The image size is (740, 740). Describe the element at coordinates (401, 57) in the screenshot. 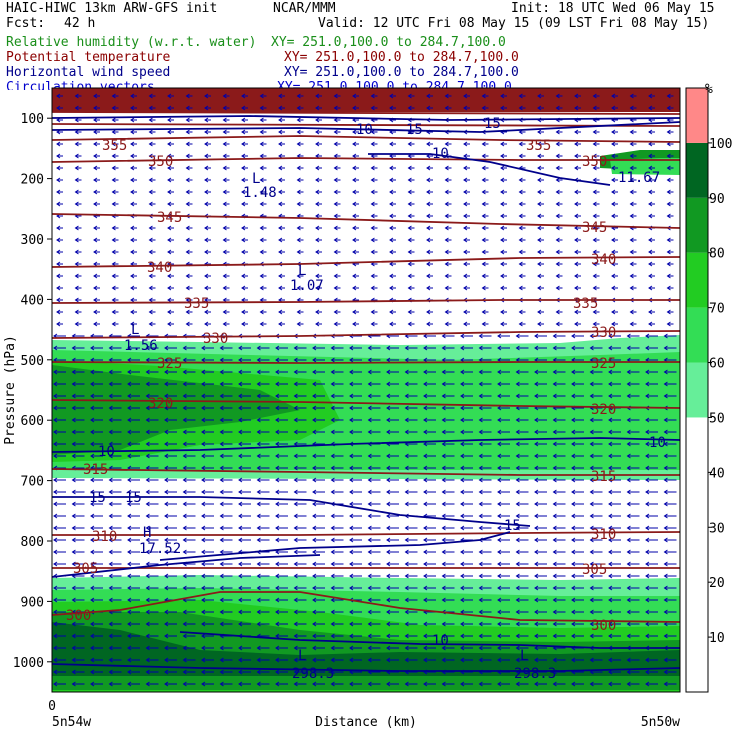

I see `field-theta-xy: XY= 251.0,100.0 to 284.7,100.0` at that location.